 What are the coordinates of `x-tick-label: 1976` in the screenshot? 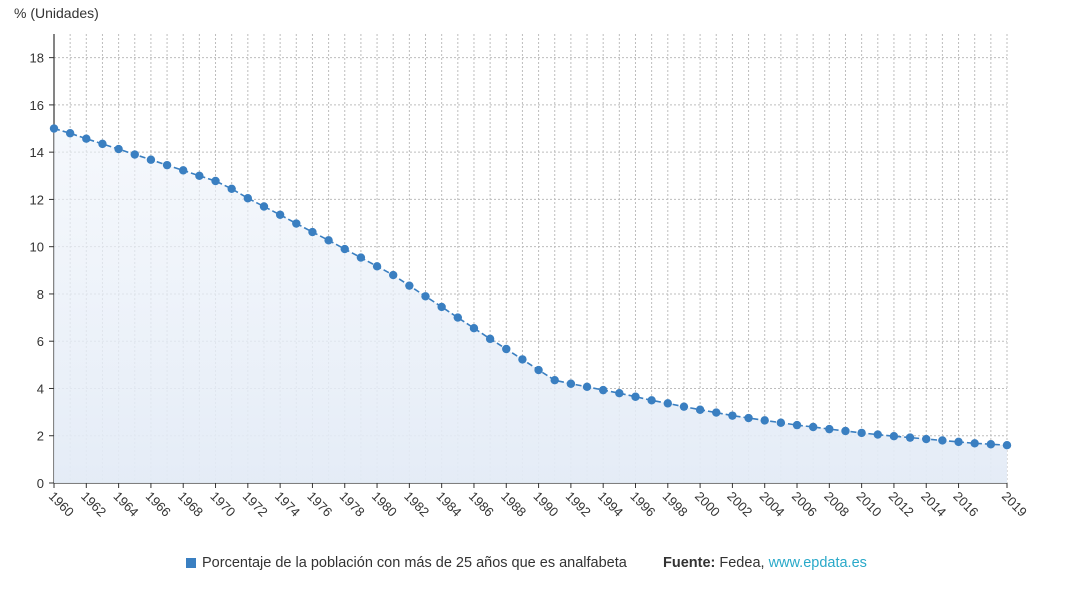 It's located at (319, 504).